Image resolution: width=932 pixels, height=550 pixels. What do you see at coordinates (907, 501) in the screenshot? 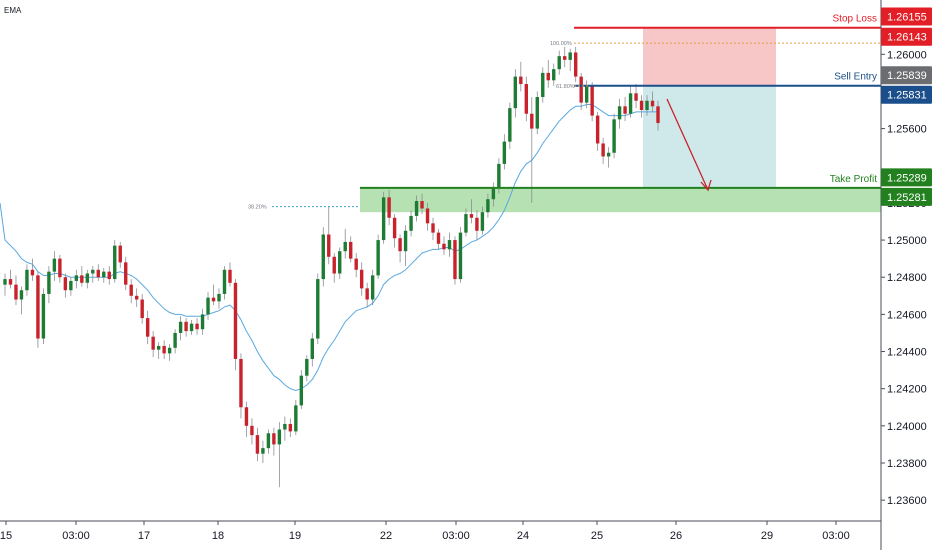
I see `price-tick-label: 1.23600` at bounding box center [907, 501].